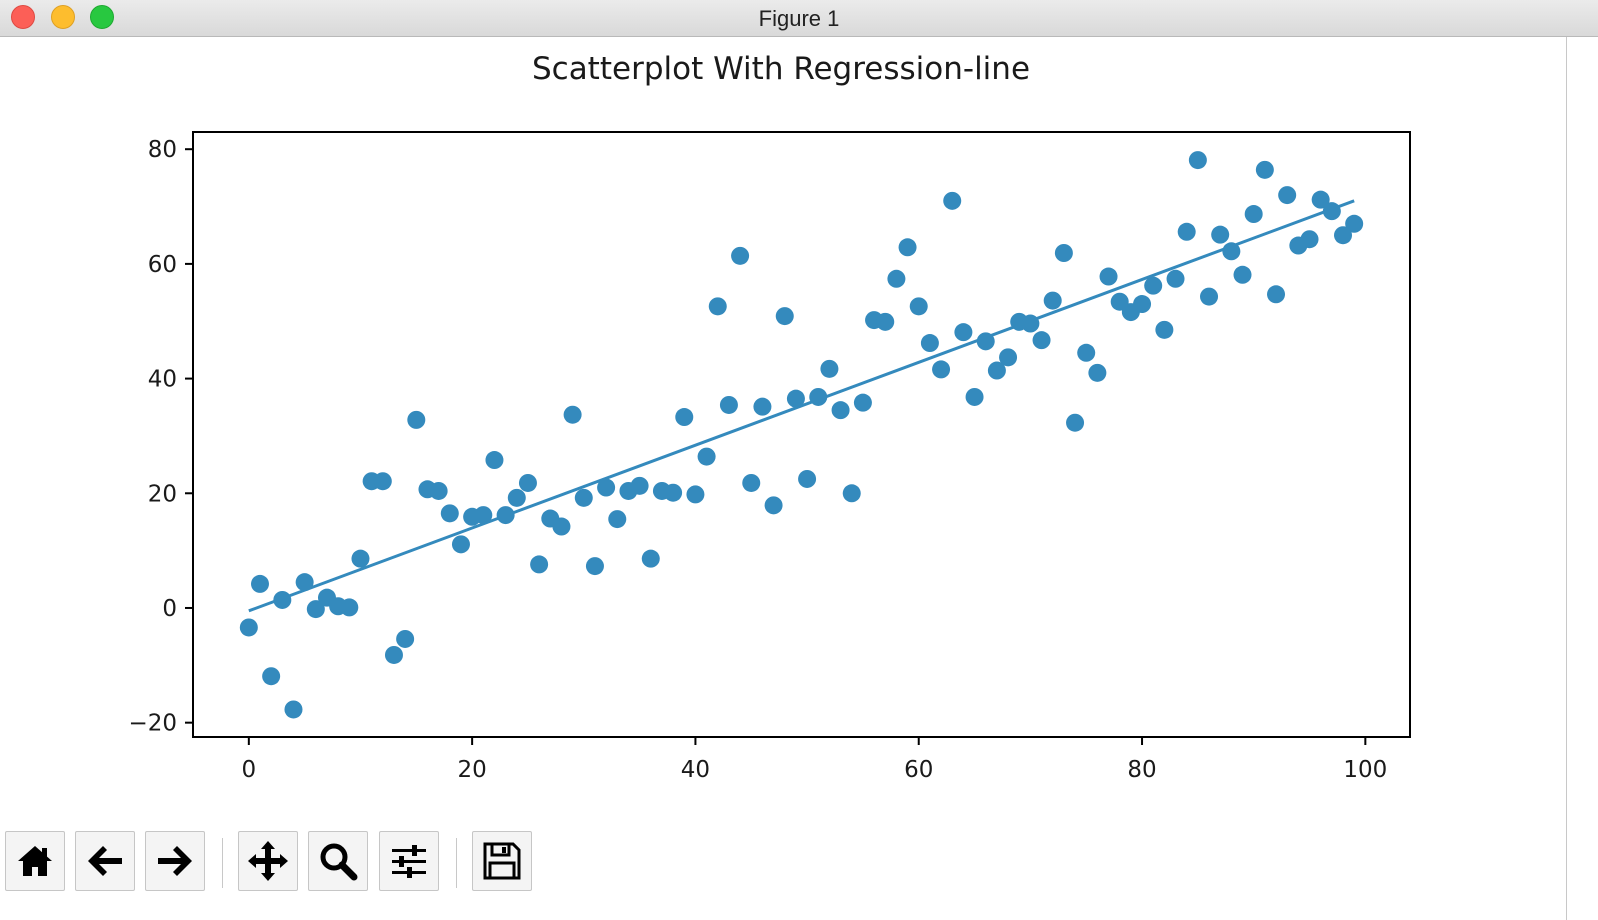  Describe the element at coordinates (1141, 770) in the screenshot. I see `x-tick-label: 80` at that location.